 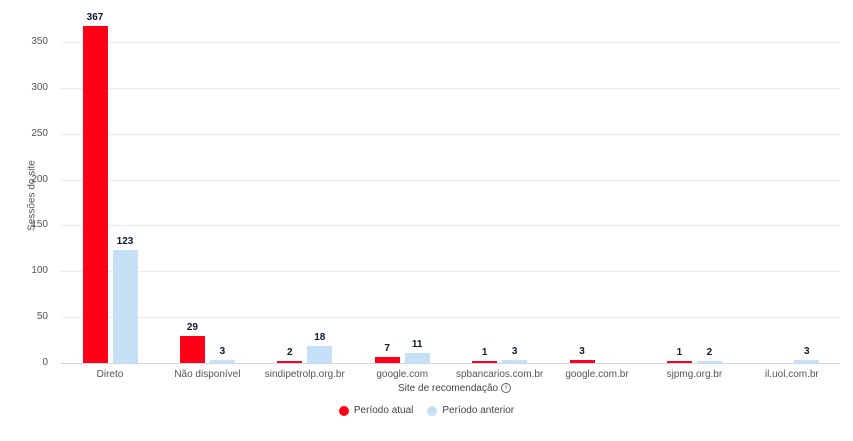 What do you see at coordinates (39, 41) in the screenshot?
I see `y-tick-label: 350` at bounding box center [39, 41].